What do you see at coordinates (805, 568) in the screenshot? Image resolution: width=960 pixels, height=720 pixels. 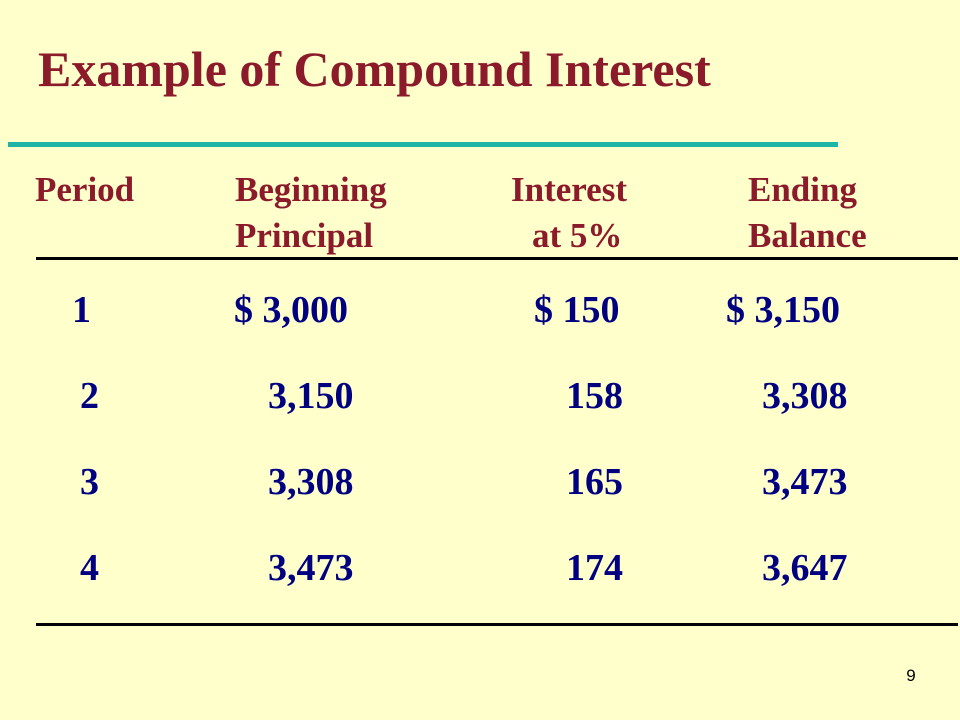 I see `row-4-balance: 3,647` at bounding box center [805, 568].